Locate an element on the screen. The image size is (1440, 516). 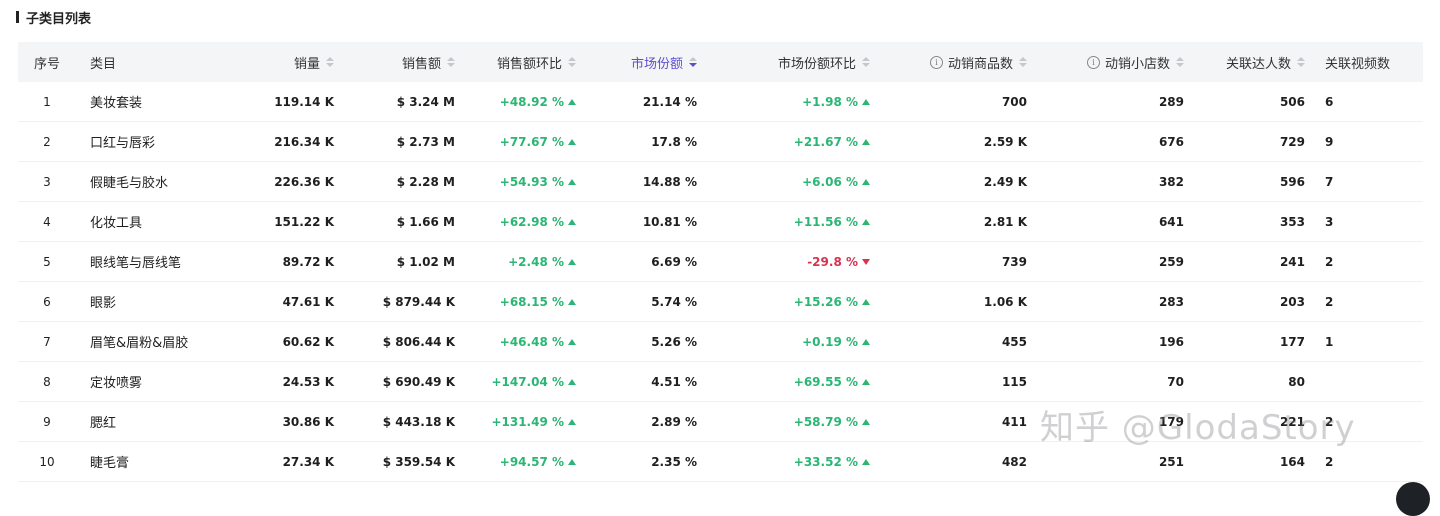
cell-value: 4 is located at coordinates (47, 221).